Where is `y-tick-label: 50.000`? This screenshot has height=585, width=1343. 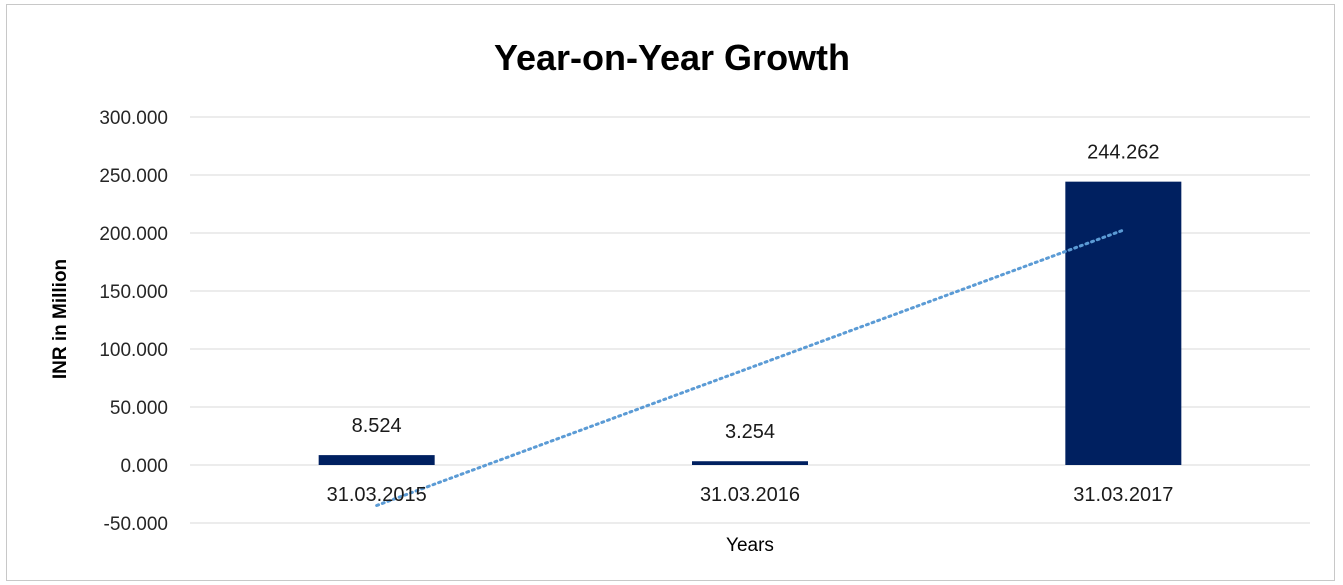
y-tick-label: 50.000 is located at coordinates (139, 408).